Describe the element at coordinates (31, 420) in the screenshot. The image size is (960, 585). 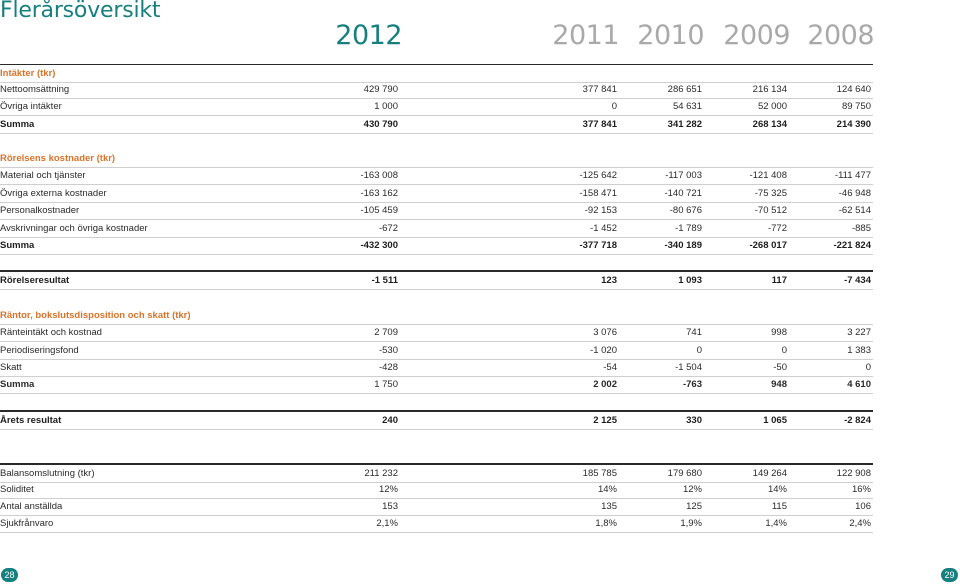
I see `row-label: Årets resultat` at that location.